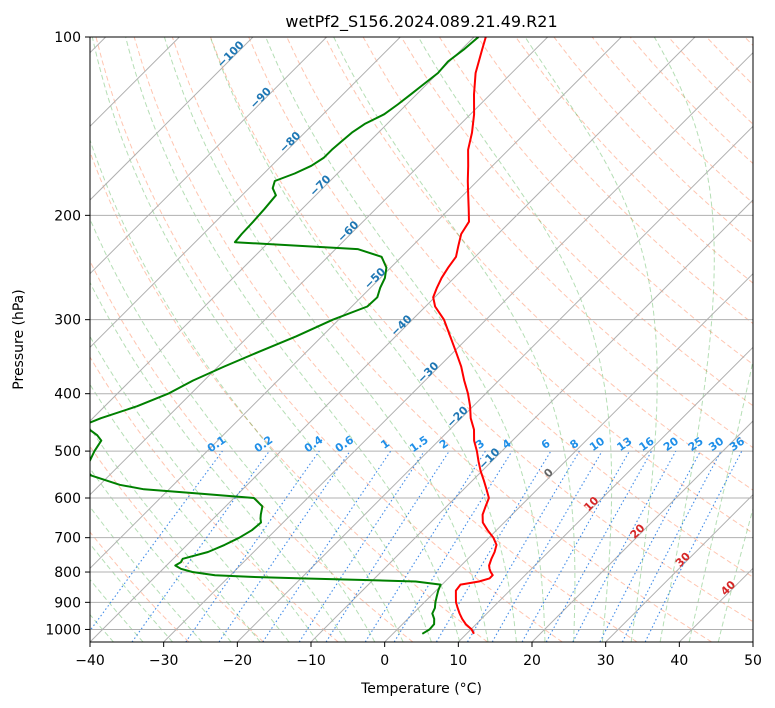  What do you see at coordinates (263, 444) in the screenshot?
I see `mixing-ratio-label: 0.2` at bounding box center [263, 444].